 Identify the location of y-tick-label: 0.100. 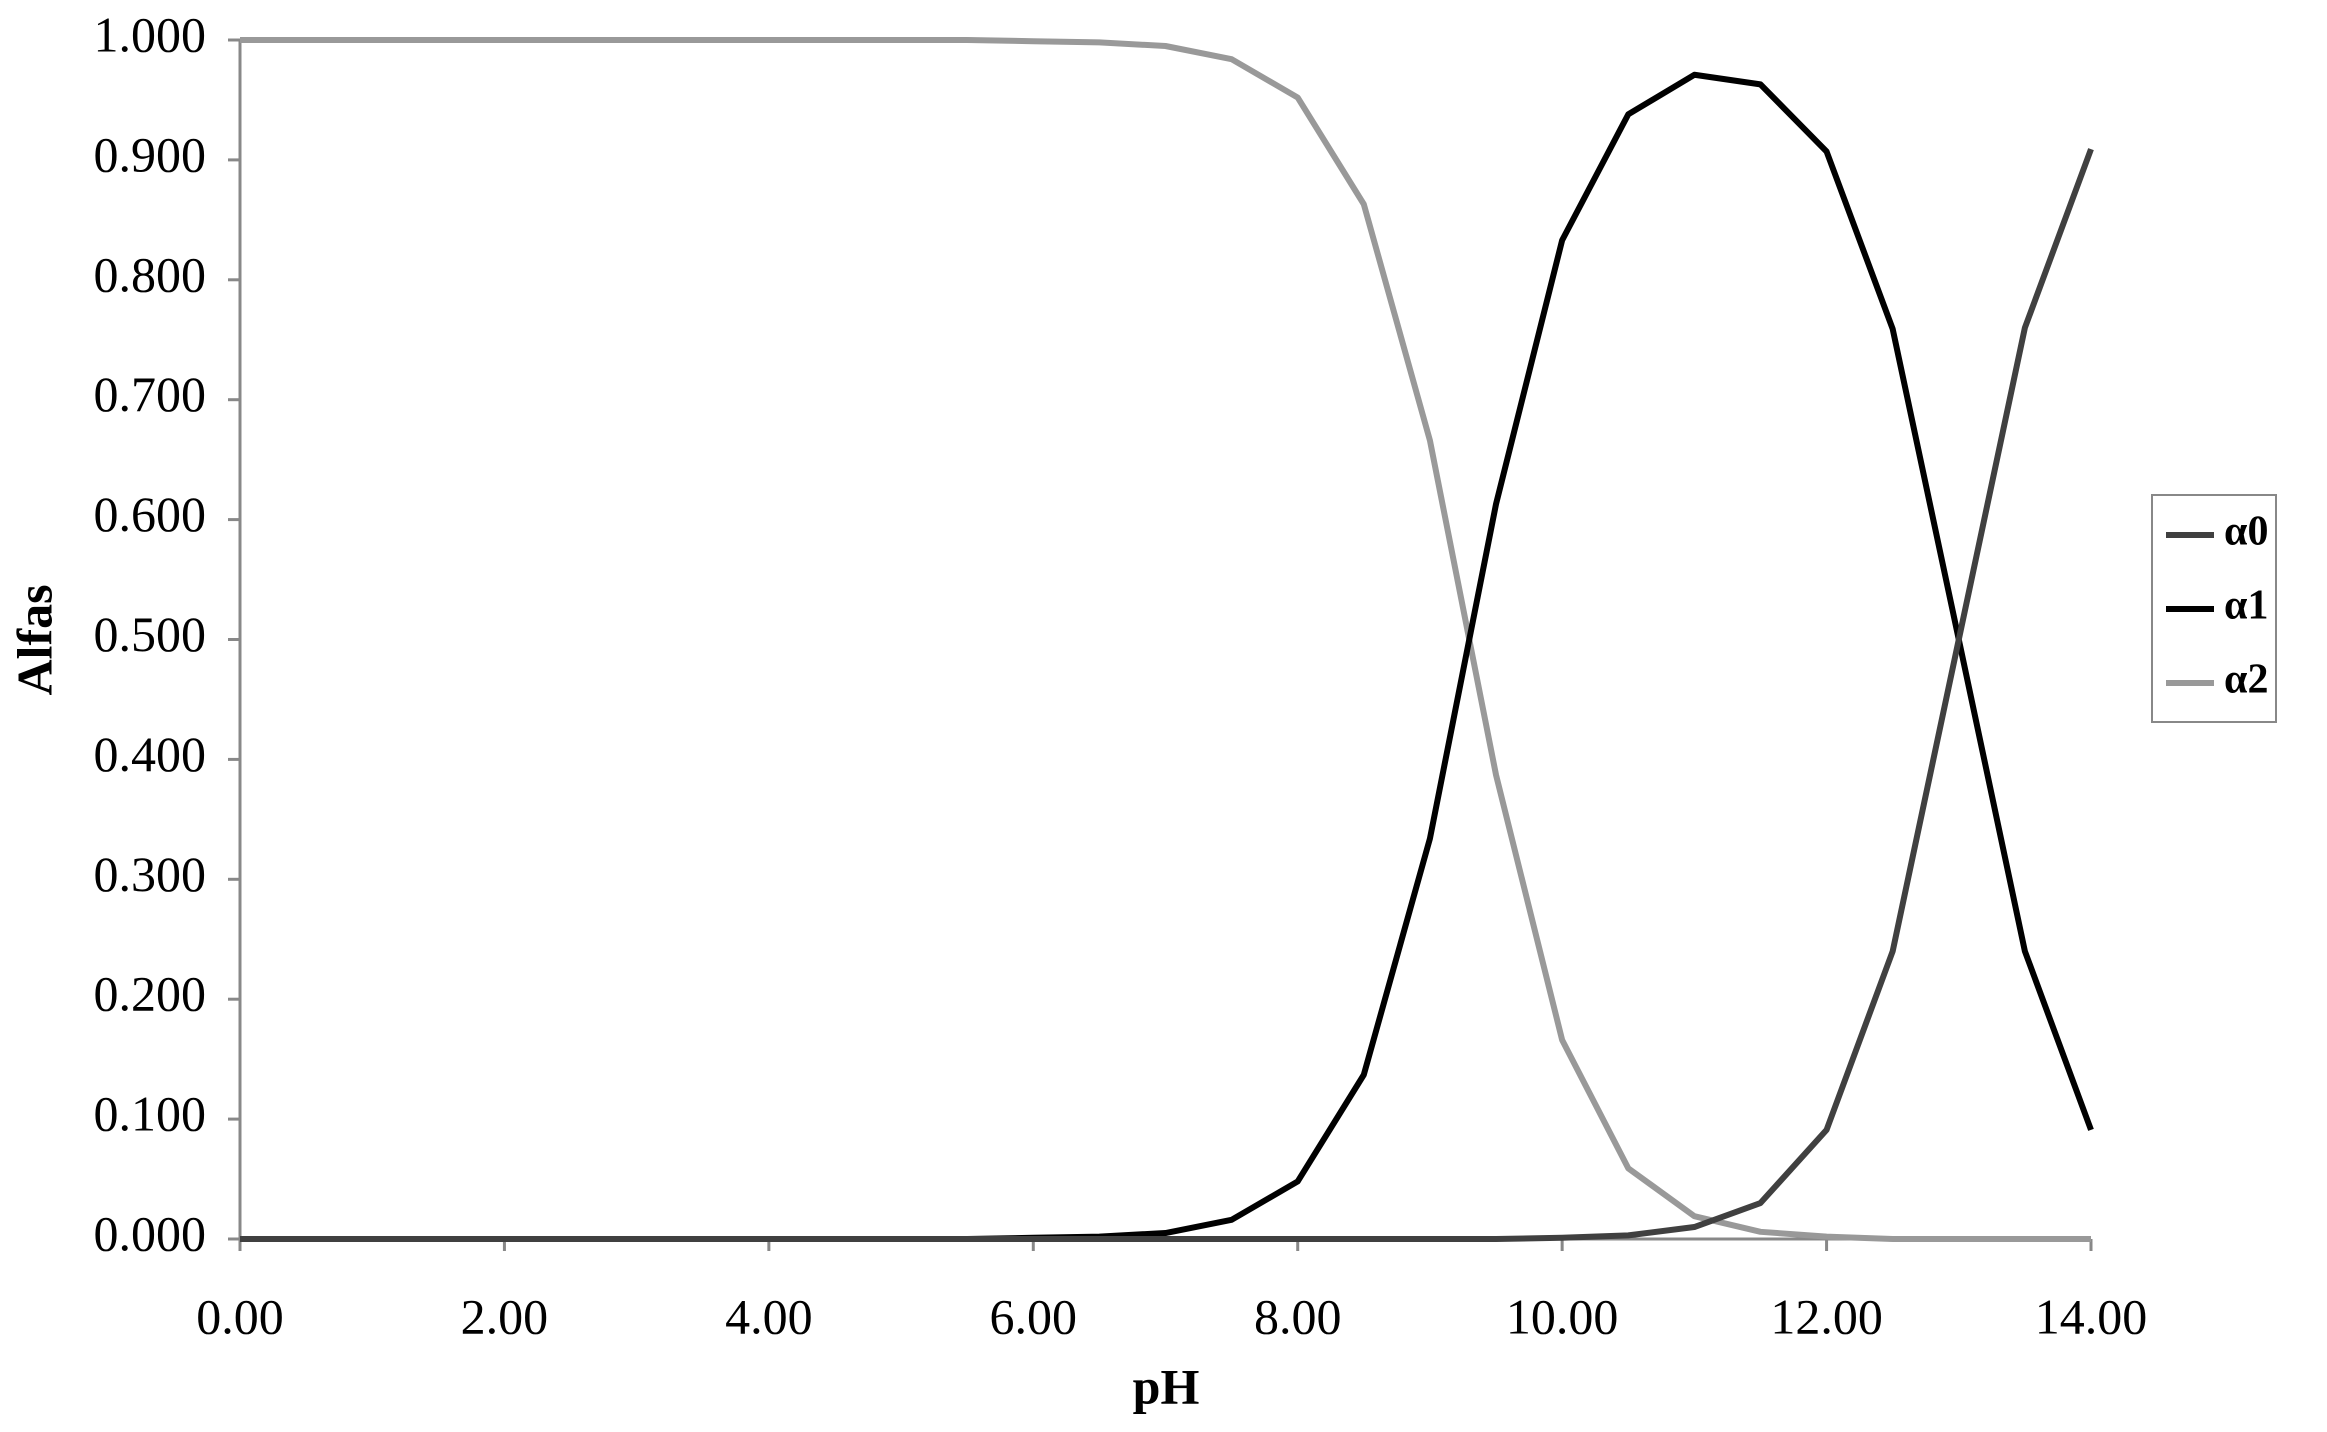
(150, 1114).